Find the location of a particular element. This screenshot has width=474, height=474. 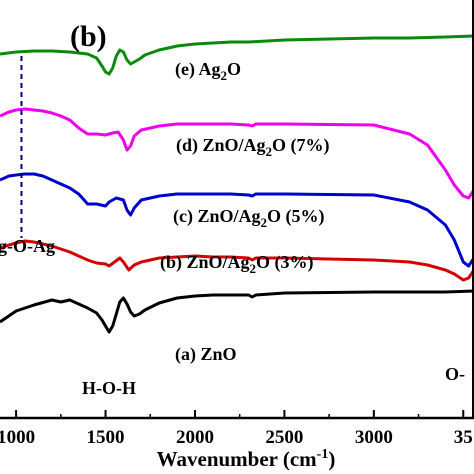

annotation-2: g-O-Ag is located at coordinates (27, 246).